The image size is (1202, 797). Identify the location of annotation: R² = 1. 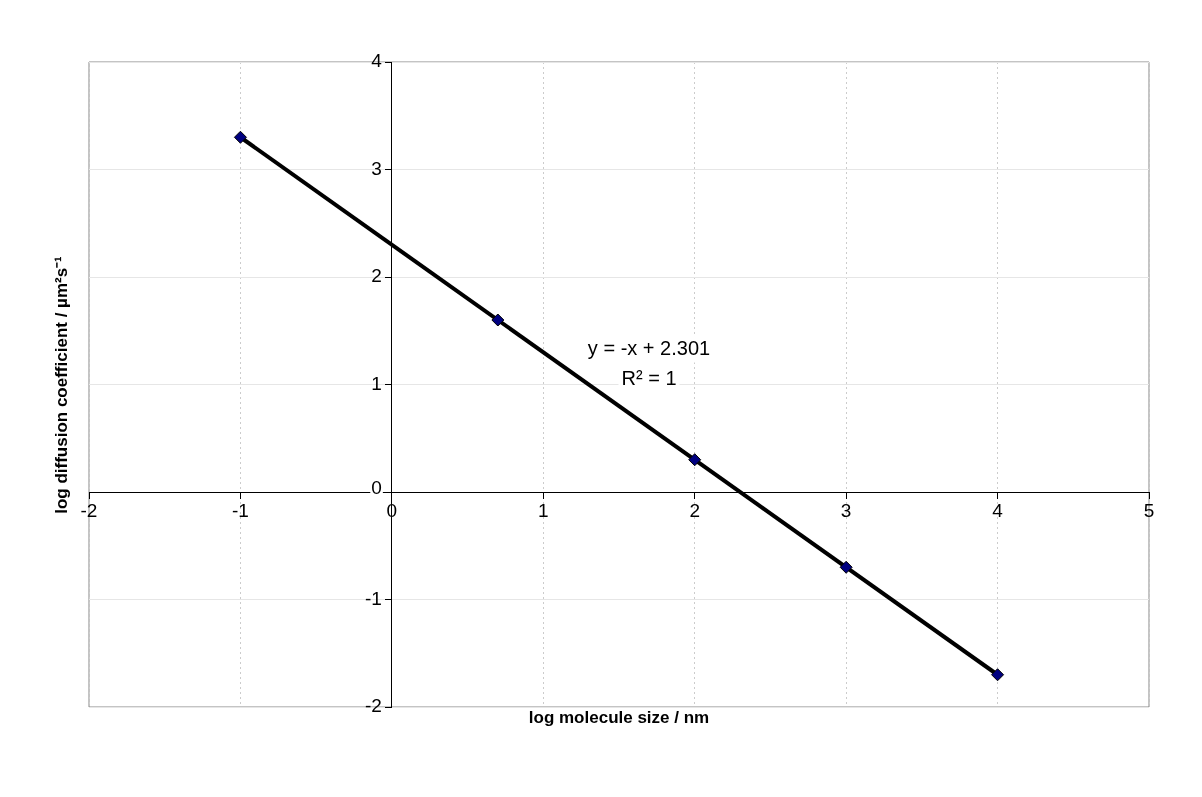
(649, 378).